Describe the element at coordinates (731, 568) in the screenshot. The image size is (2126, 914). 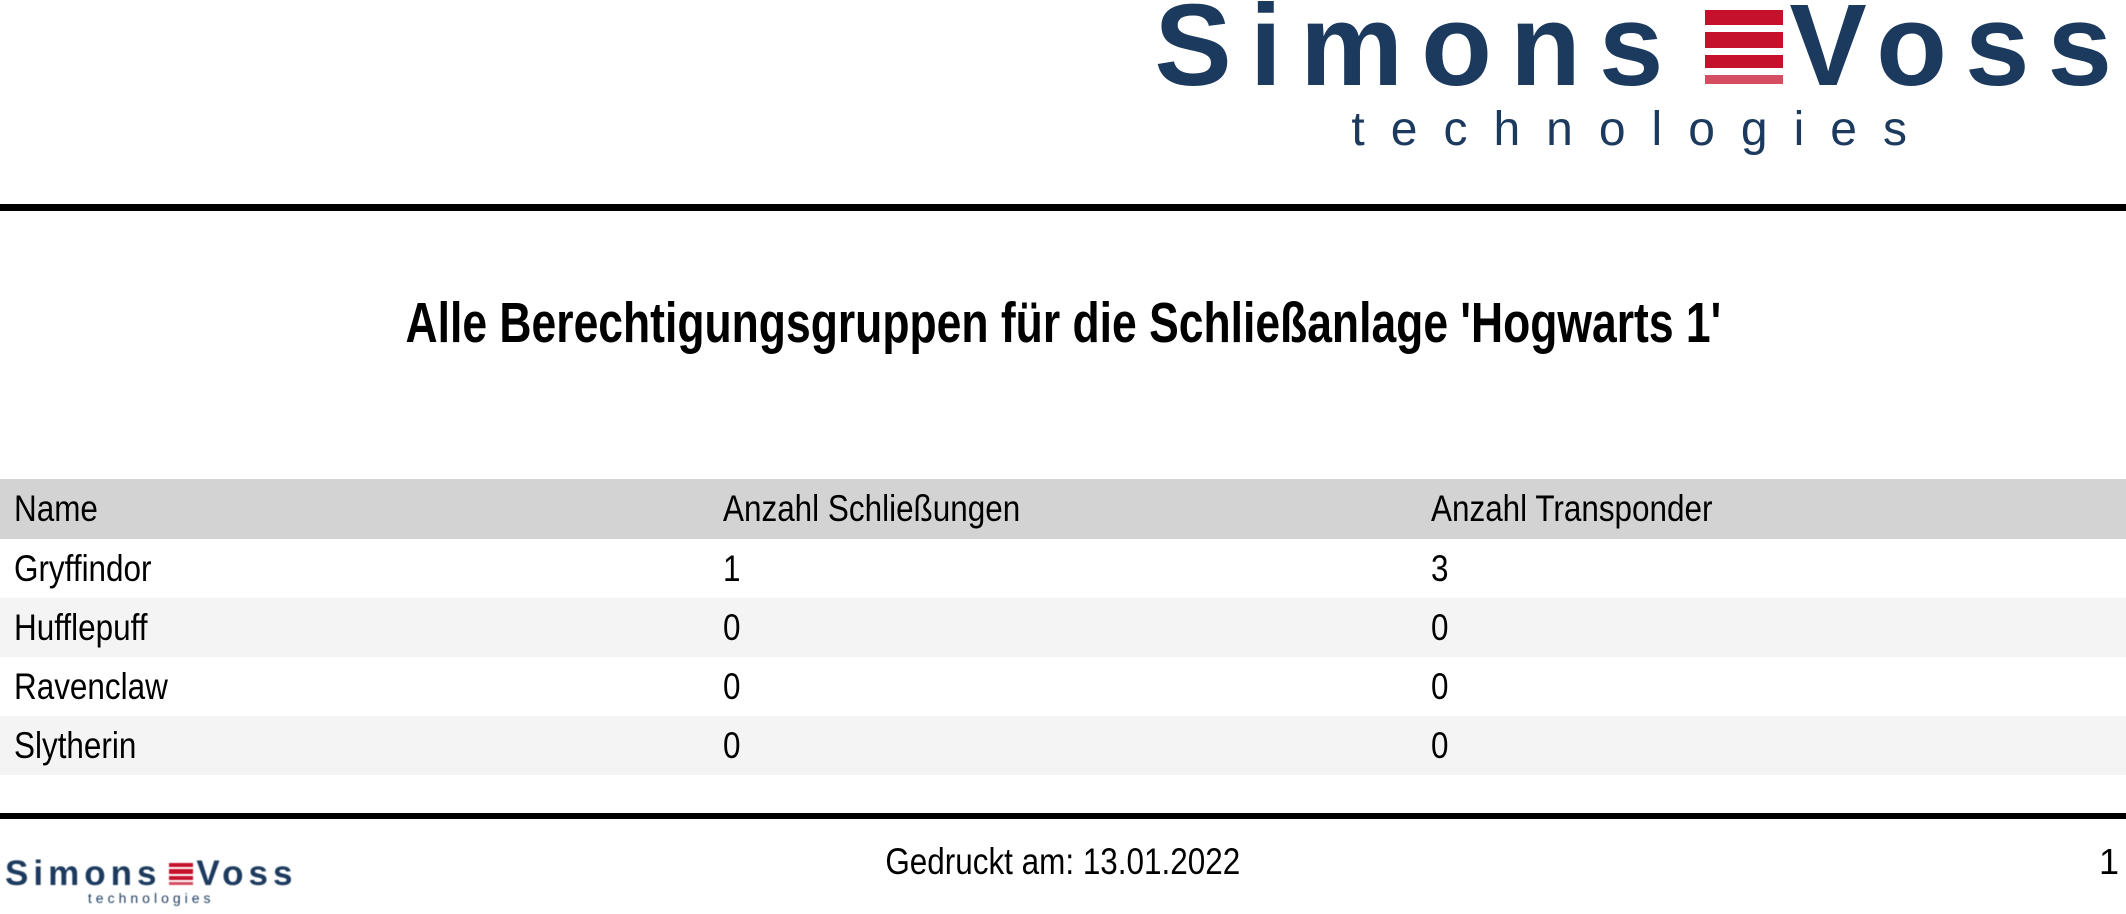
I see `cell-locks-count: 1` at that location.